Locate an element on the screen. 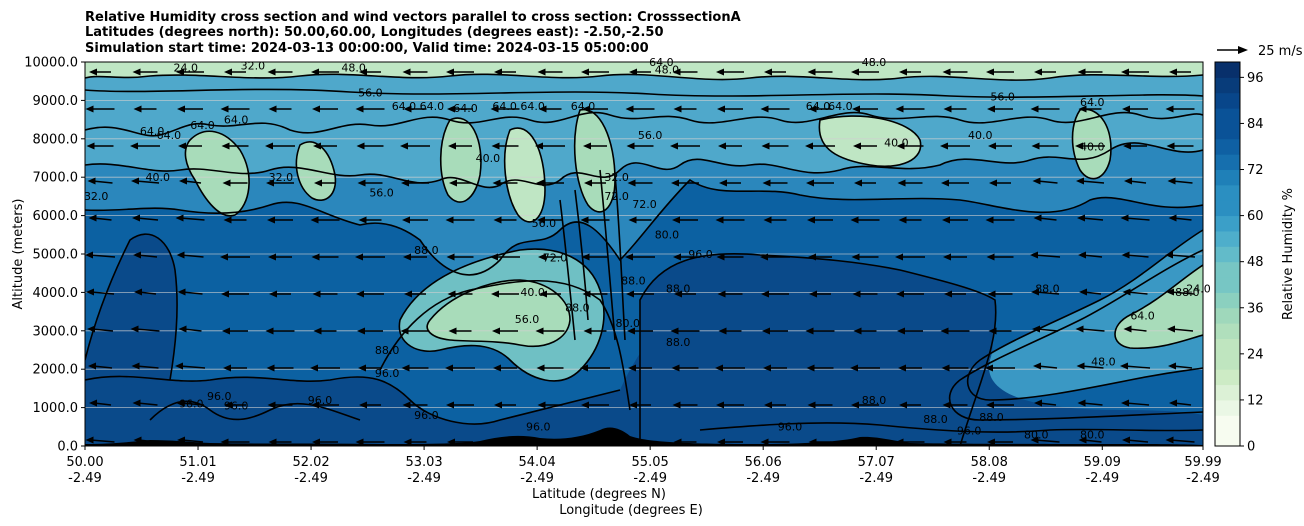 The width and height of the screenshot is (1304, 526). quiver-key-label: 25 m/s is located at coordinates (1280, 51).